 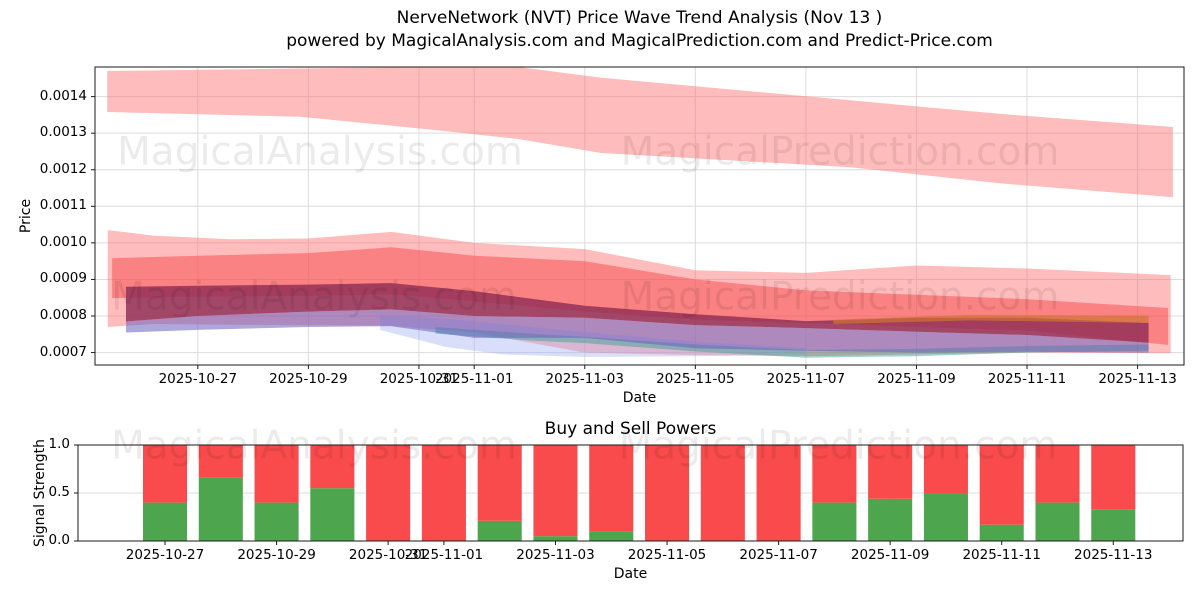 I want to click on y-tick-label: 0.0, so click(x=59, y=540).